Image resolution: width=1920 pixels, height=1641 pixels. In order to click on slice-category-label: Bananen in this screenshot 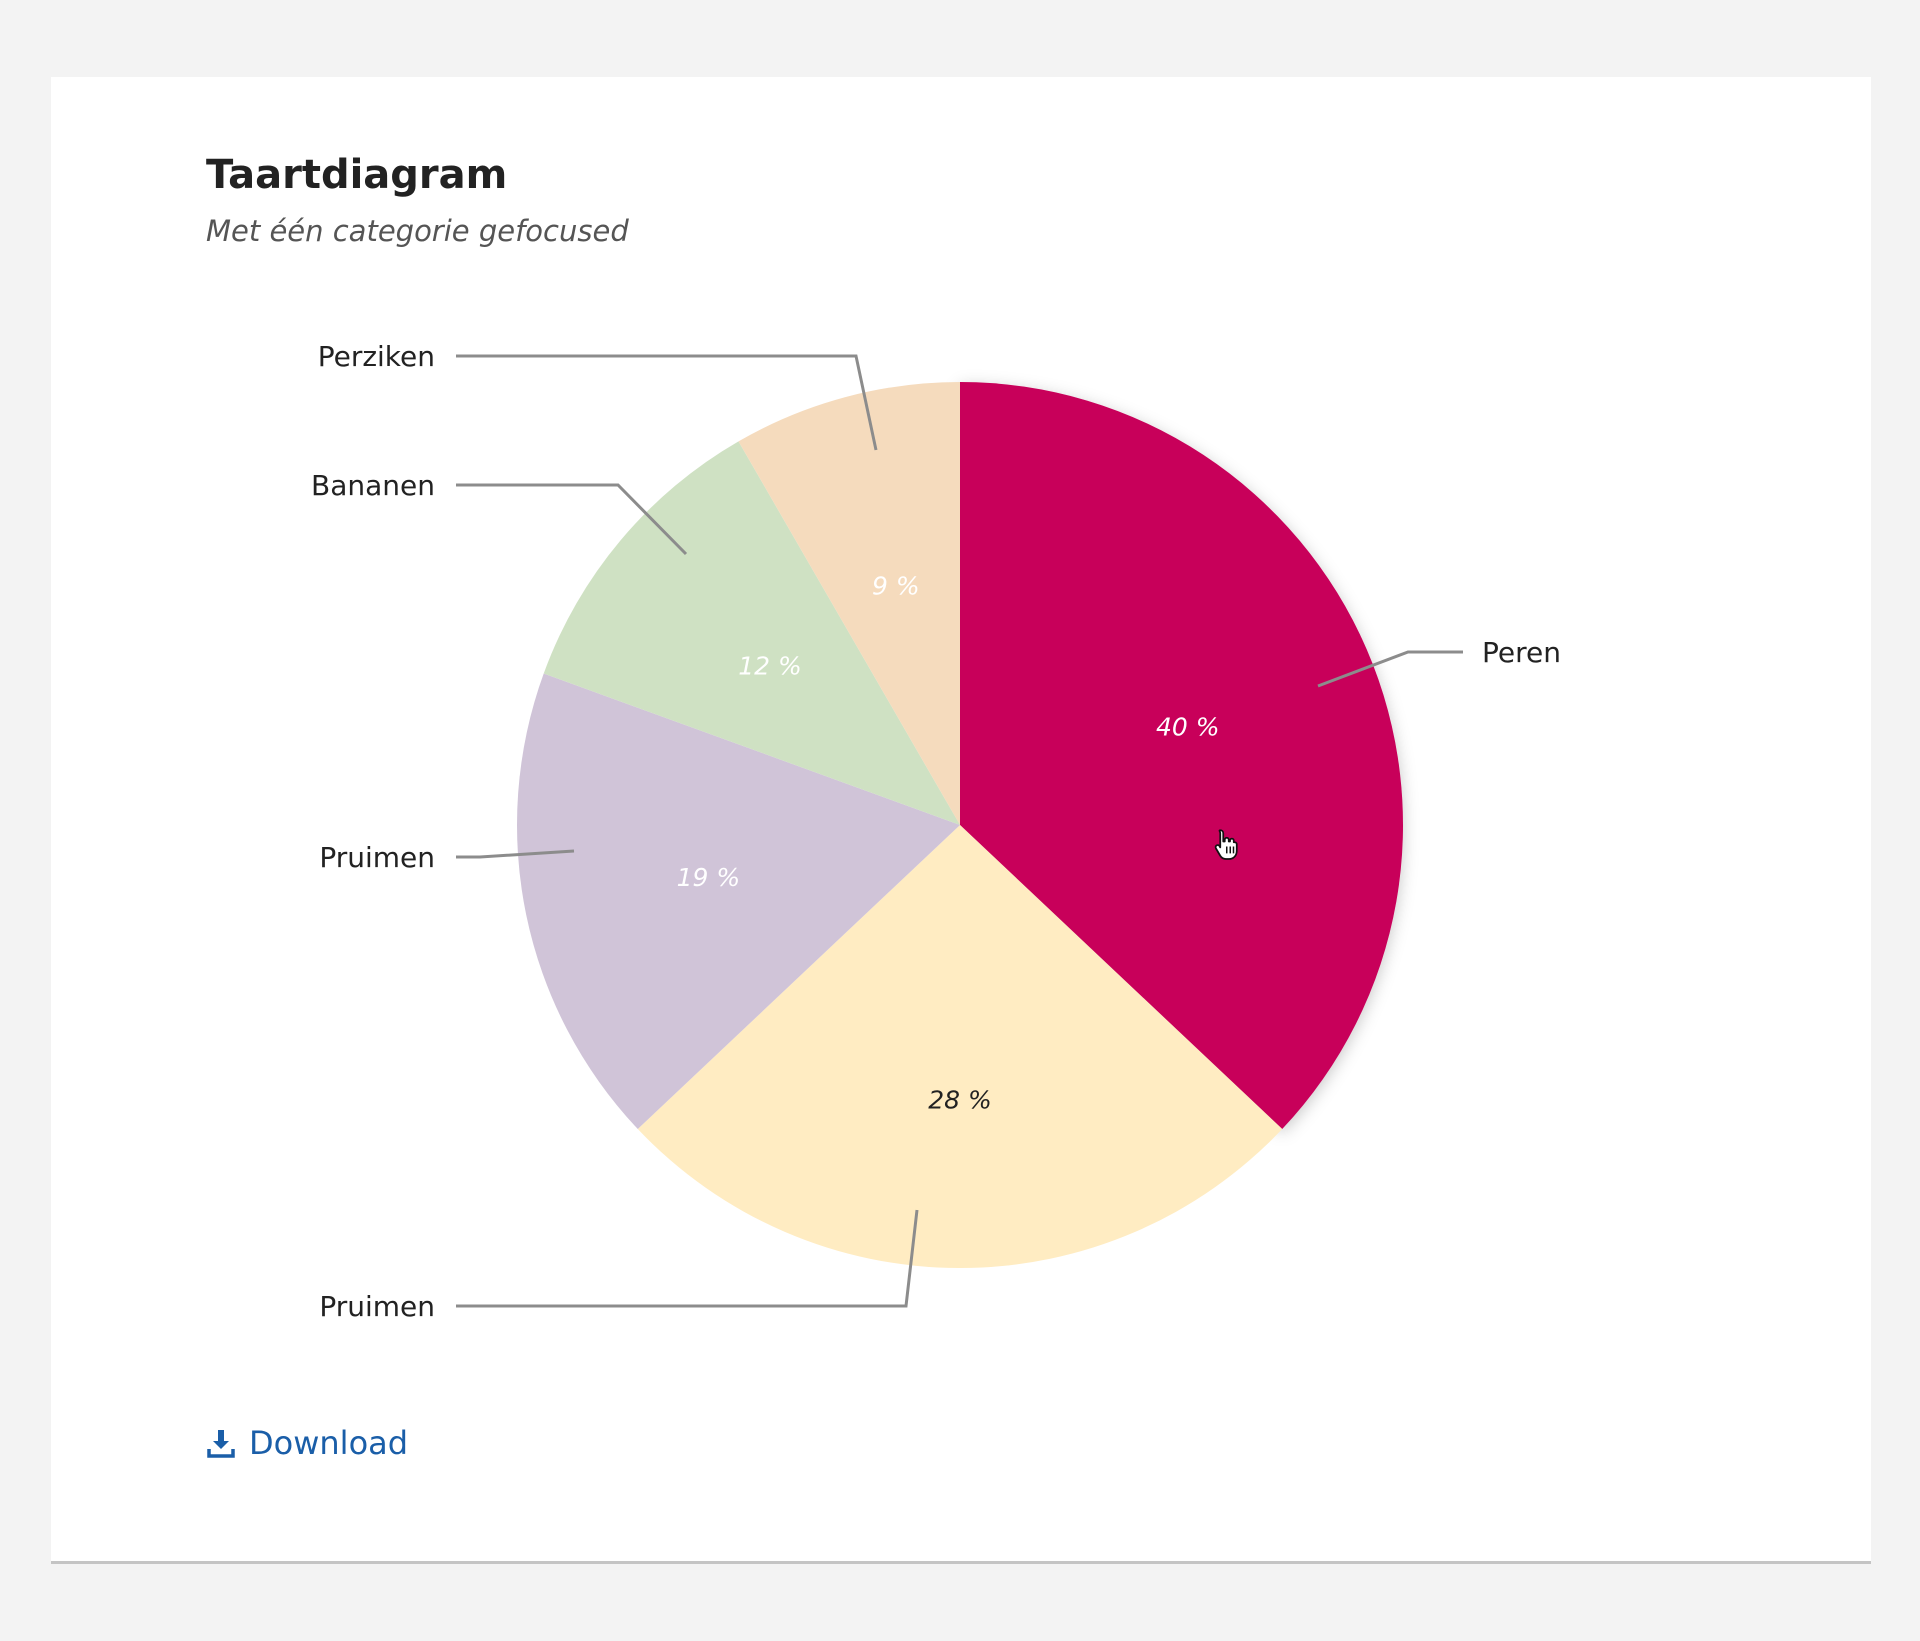, I will do `click(373, 485)`.